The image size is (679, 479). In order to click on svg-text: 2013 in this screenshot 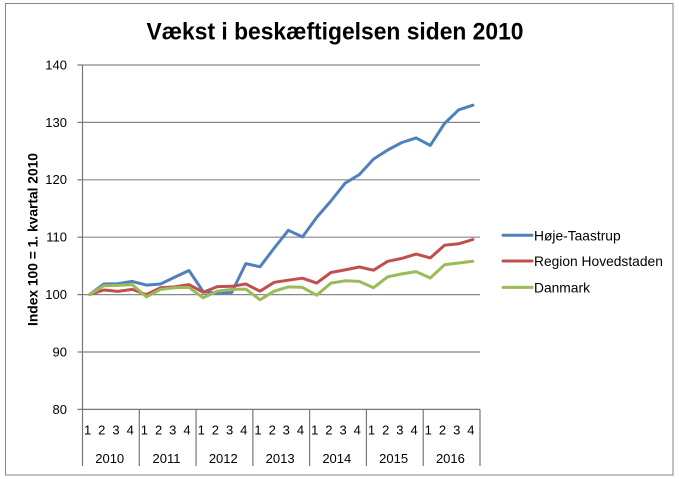, I will do `click(280, 458)`.